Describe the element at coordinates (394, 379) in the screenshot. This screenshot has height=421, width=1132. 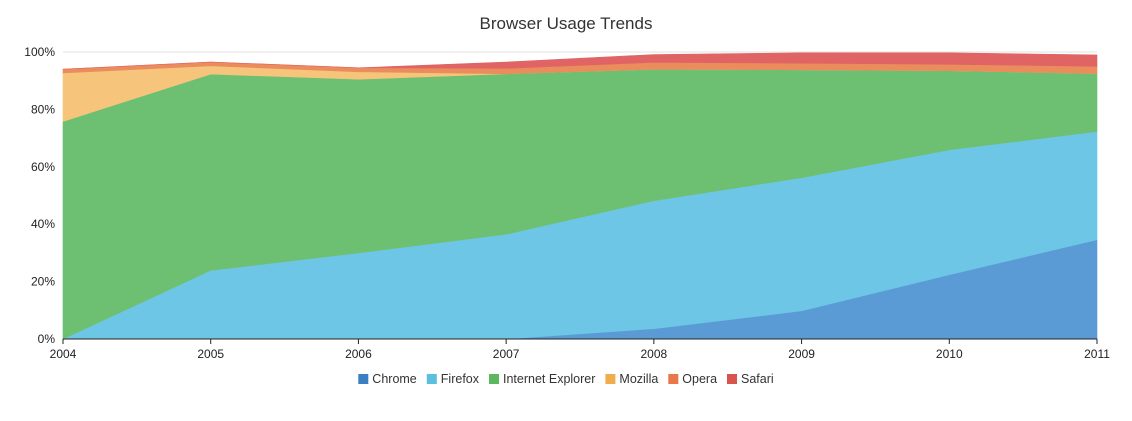
I see `legend-label: Chrome` at that location.